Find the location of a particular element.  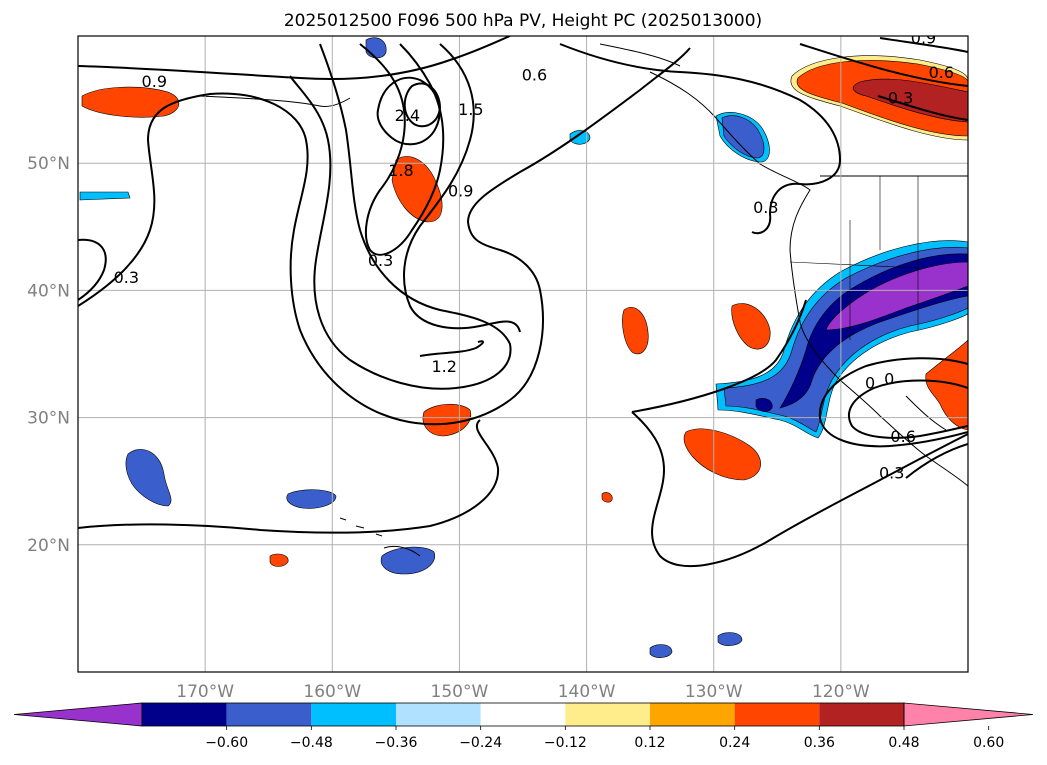

state-border is located at coordinates (854, 265).